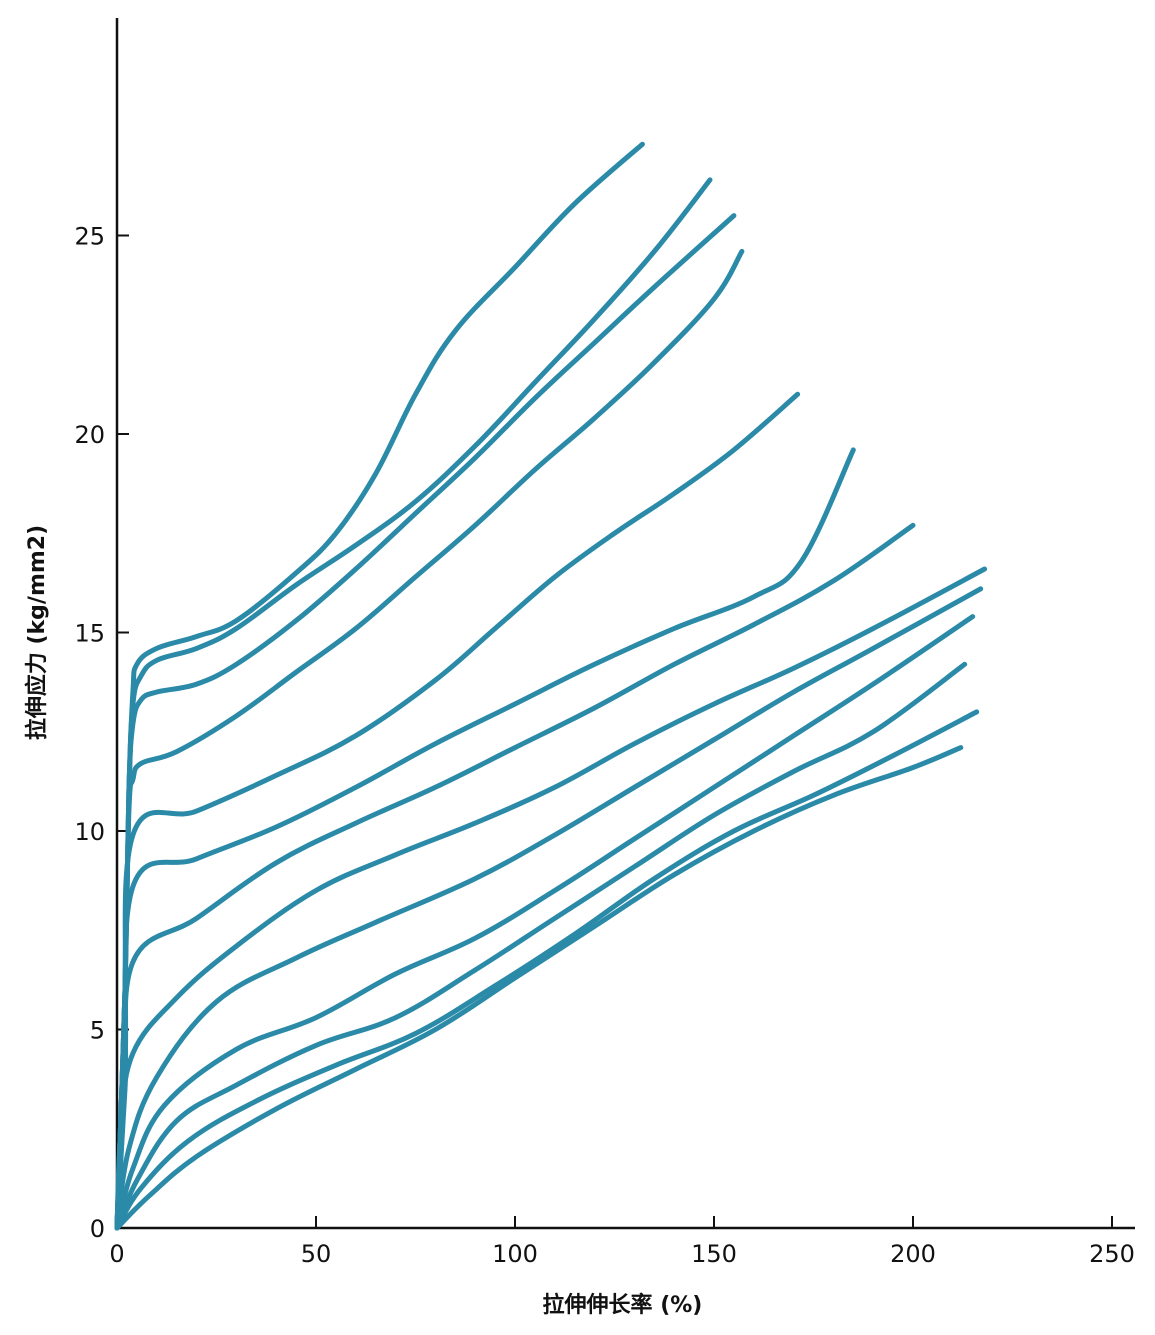 The width and height of the screenshot is (1155, 1335). I want to click on x-tick-label: 50, so click(316, 1254).